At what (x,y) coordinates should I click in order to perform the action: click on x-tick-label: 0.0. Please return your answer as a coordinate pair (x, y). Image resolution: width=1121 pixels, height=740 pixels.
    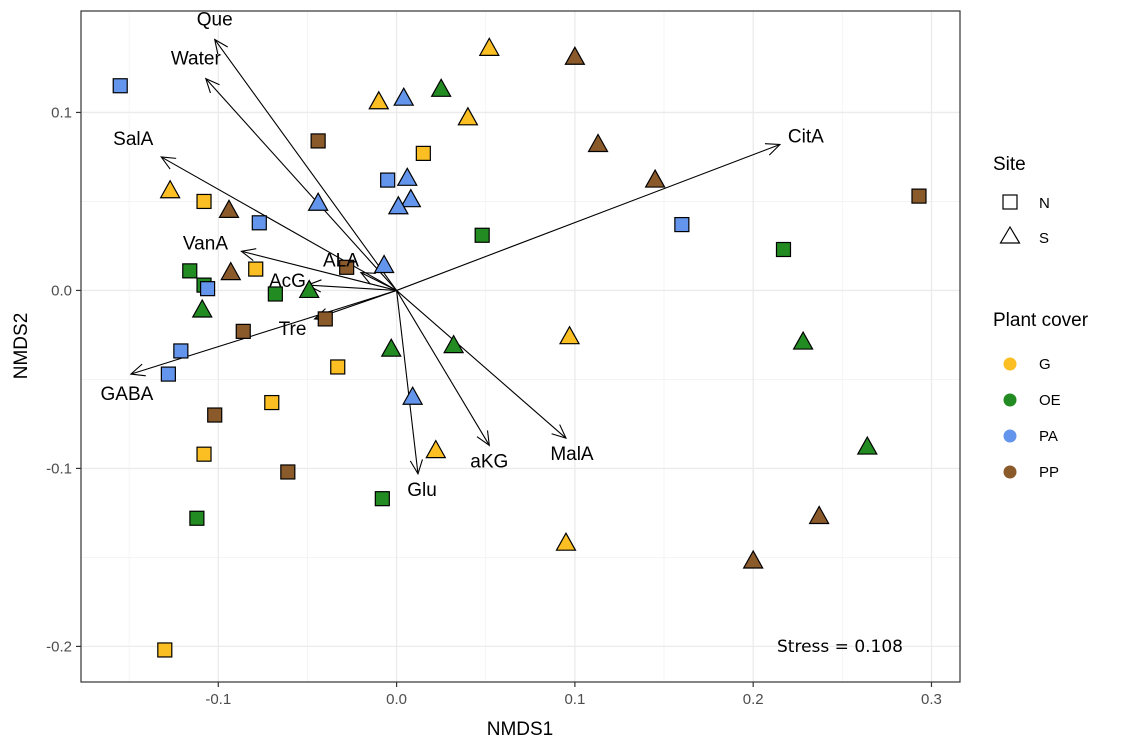
    Looking at the image, I should click on (396, 699).